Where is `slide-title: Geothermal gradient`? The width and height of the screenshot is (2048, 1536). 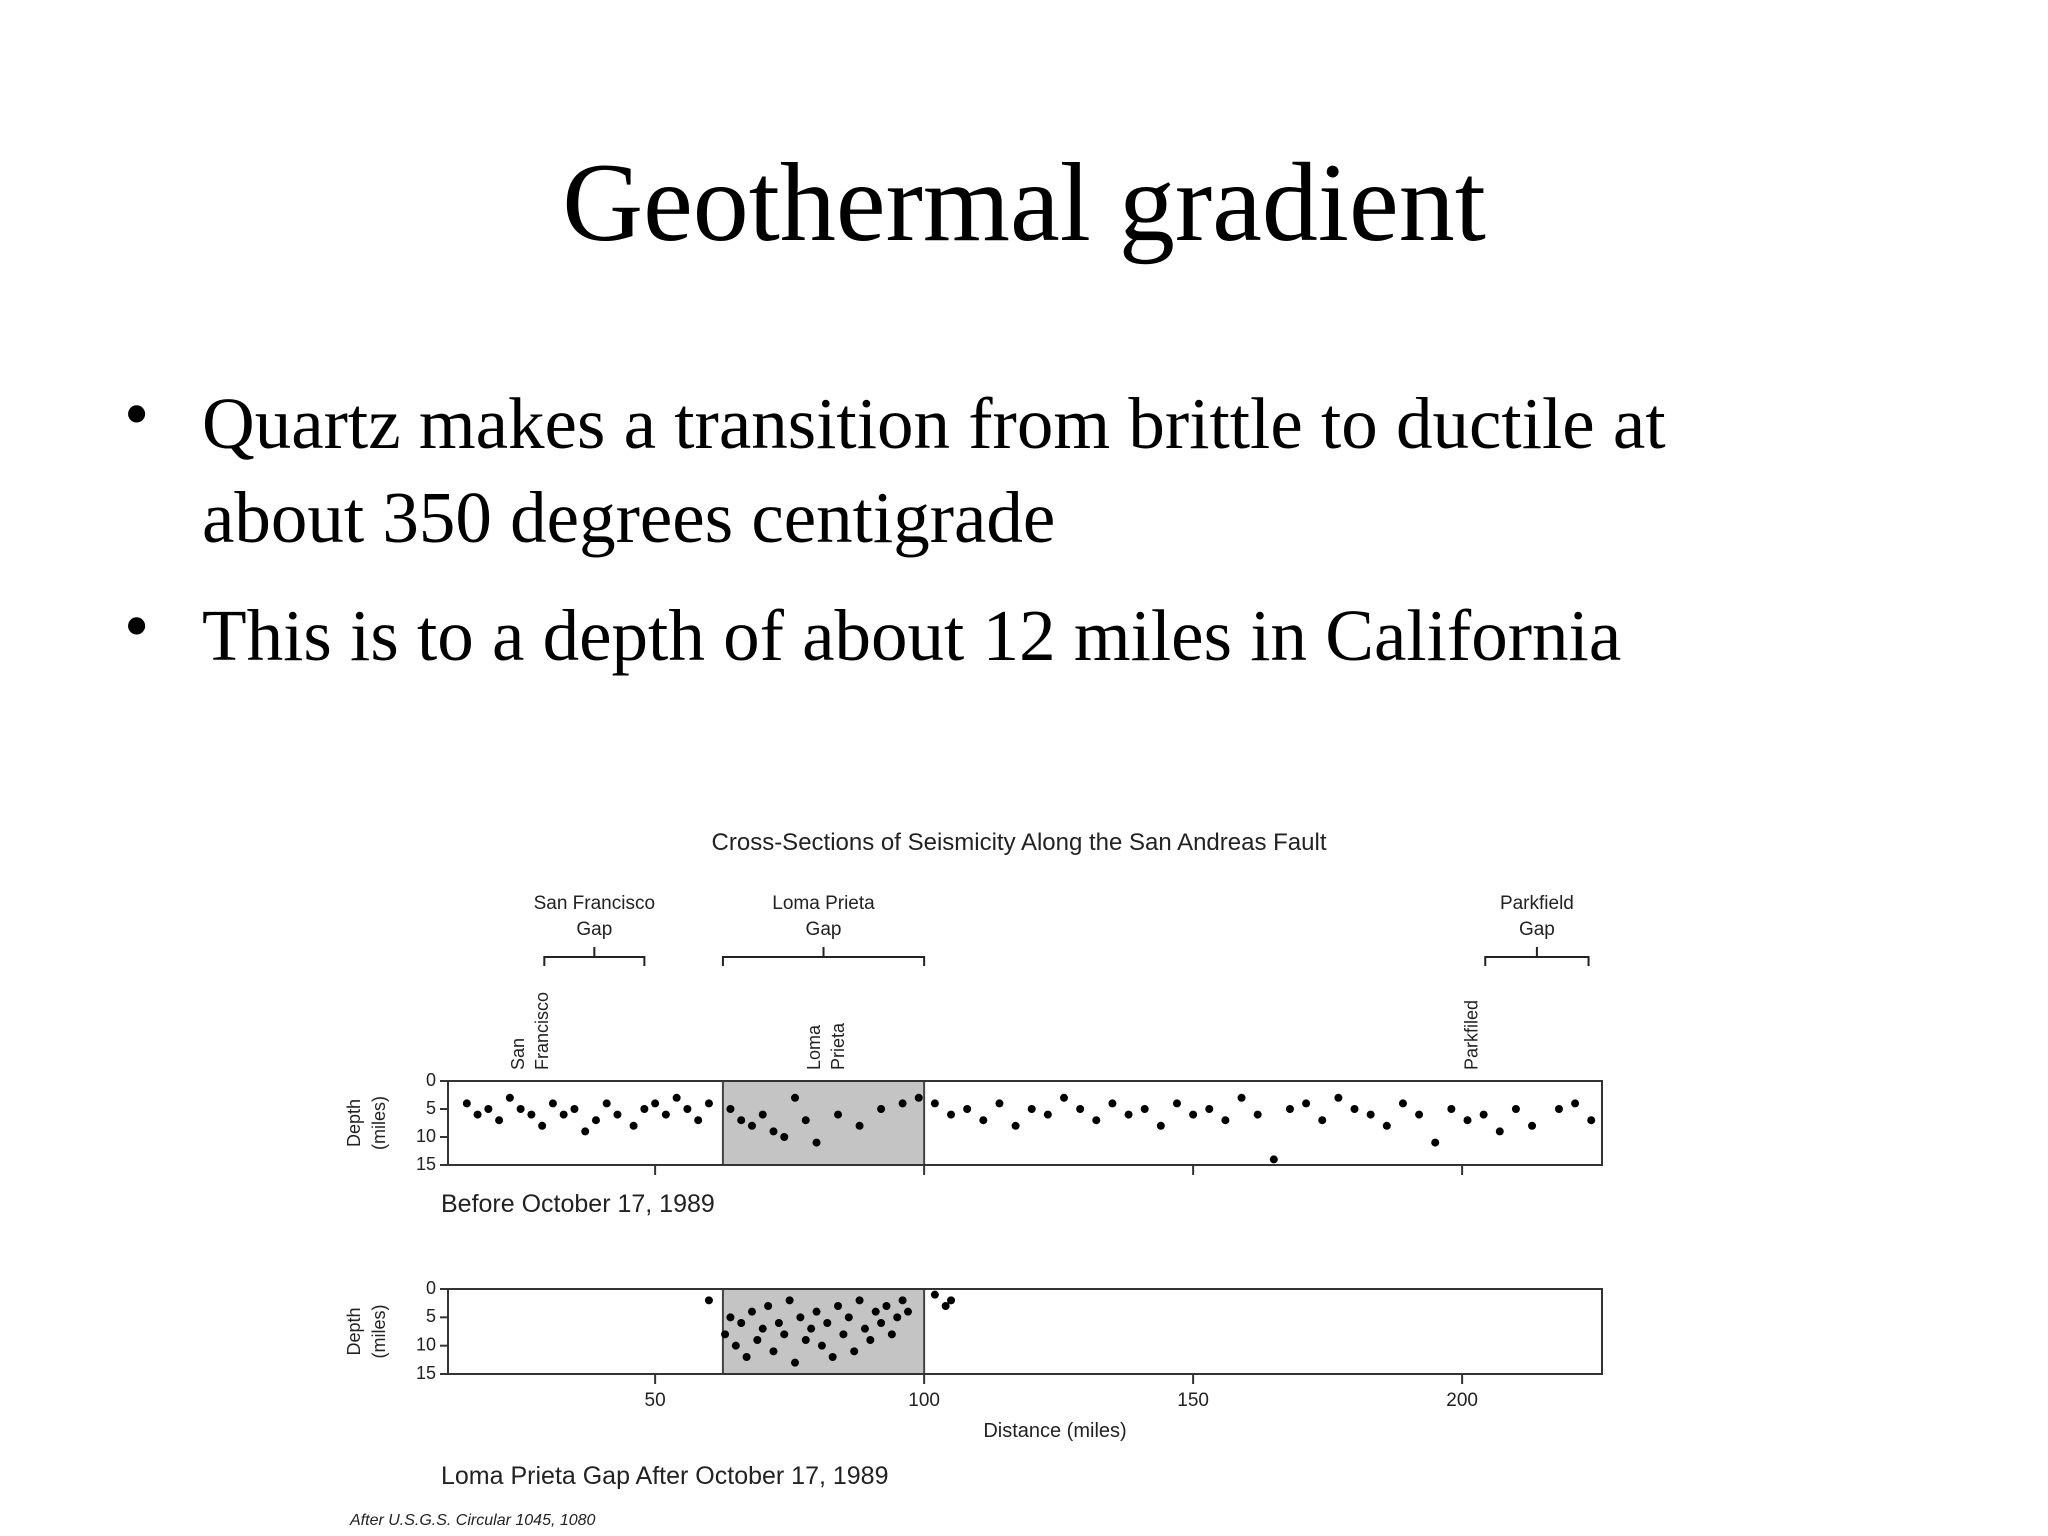
slide-title: Geothermal gradient is located at coordinates (1024, 203).